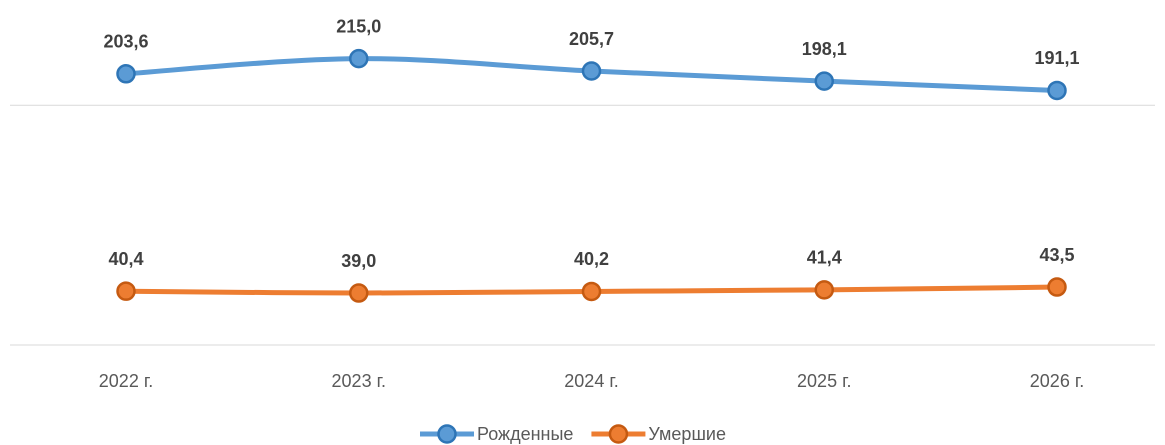 Image resolution: width=1165 pixels, height=445 pixels. What do you see at coordinates (1056, 255) in the screenshot?
I see `data-label: 43,5` at bounding box center [1056, 255].